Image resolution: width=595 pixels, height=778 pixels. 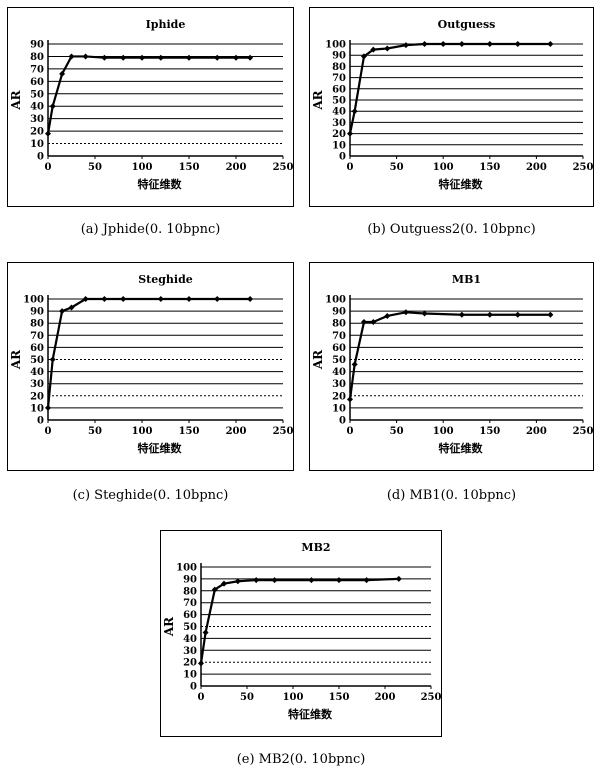 I want to click on chart-b-caption: (b) Outguess2(0. 10bpnc), so click(x=451, y=229).